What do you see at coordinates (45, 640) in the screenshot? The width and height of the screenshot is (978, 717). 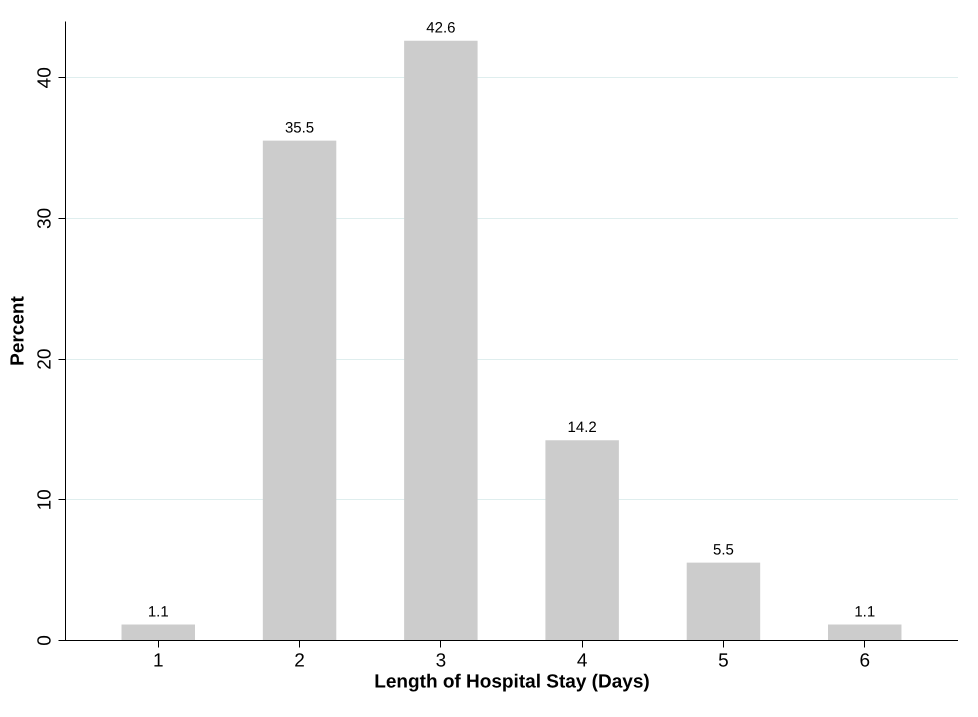 I see `y-tick-label: 0` at bounding box center [45, 640].